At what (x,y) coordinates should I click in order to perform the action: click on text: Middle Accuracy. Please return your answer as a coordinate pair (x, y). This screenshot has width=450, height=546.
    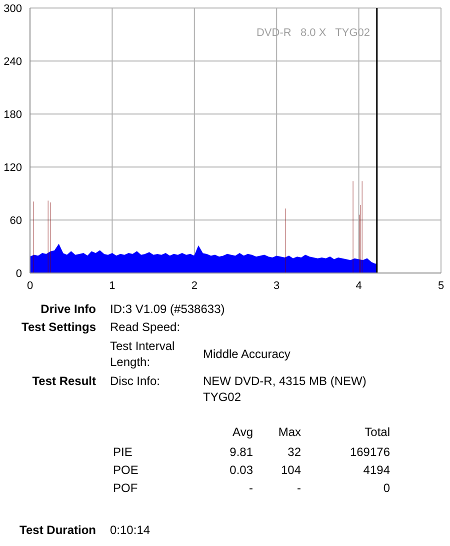
    Looking at the image, I should click on (247, 354).